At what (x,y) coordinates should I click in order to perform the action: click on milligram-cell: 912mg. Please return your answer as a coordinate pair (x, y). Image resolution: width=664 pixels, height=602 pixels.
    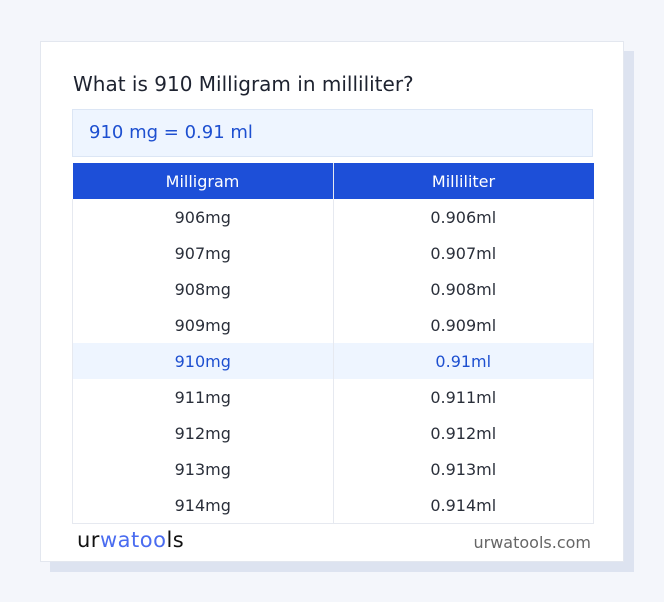
    Looking at the image, I should click on (203, 433).